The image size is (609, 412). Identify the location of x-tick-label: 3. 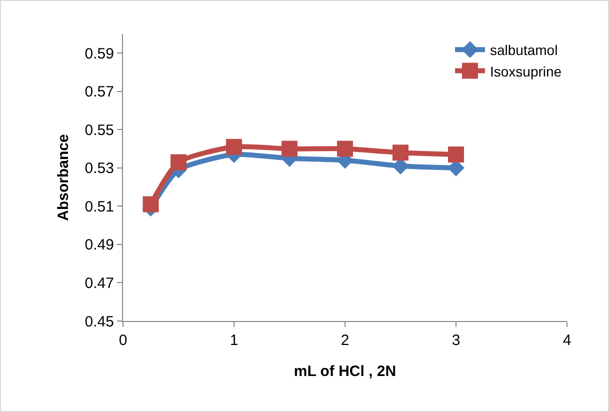
(456, 340).